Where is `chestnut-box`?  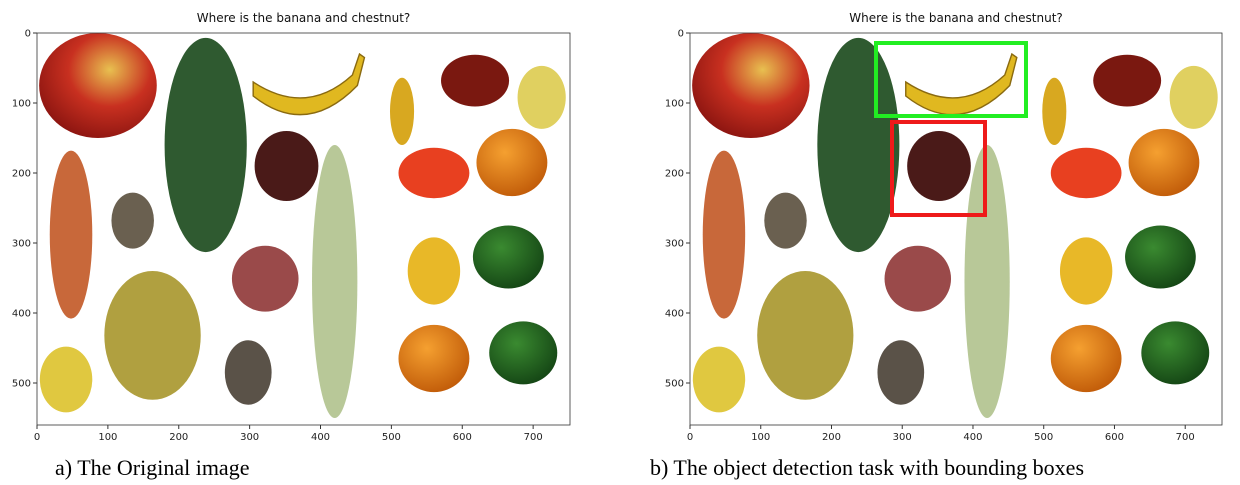 chestnut-box is located at coordinates (938, 168).